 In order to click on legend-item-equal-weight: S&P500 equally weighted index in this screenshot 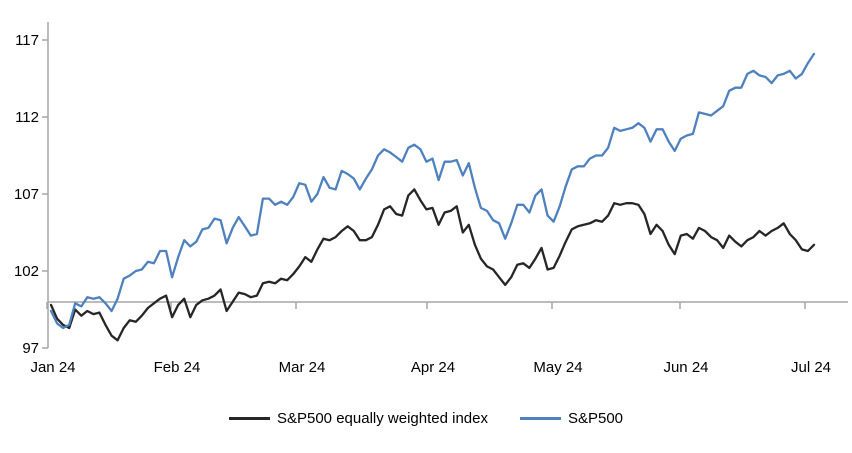, I will do `click(358, 418)`.